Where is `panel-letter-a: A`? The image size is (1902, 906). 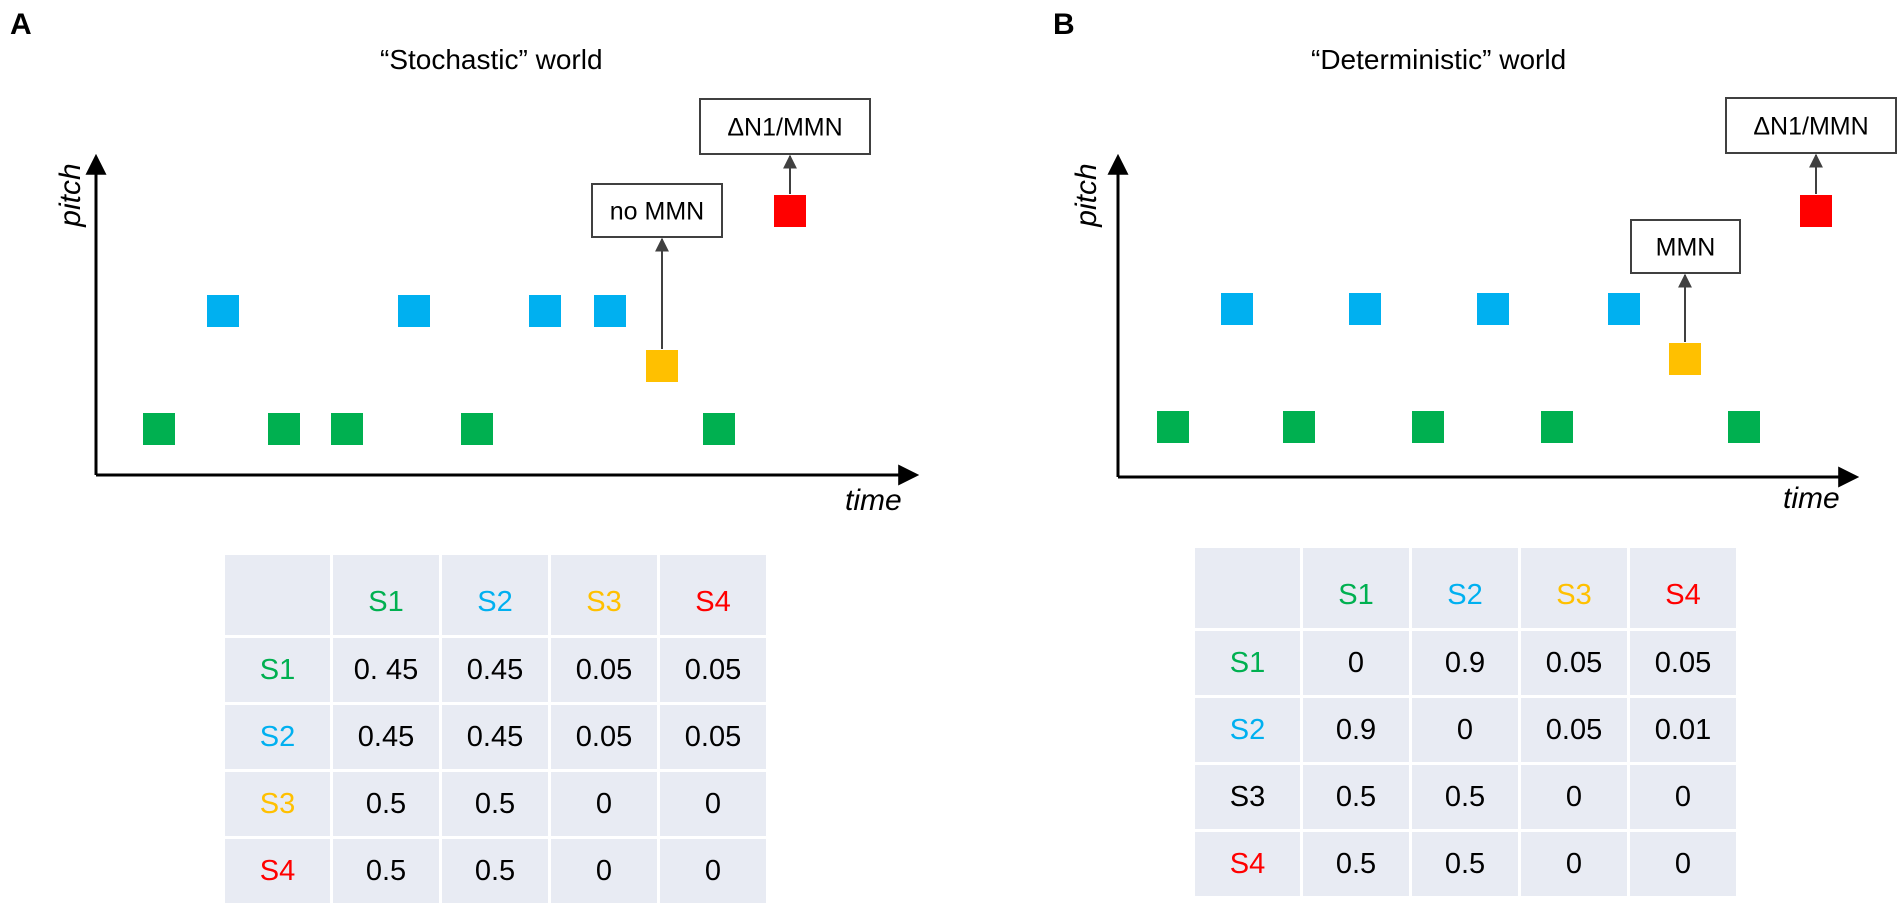 panel-letter-a: A is located at coordinates (21, 24).